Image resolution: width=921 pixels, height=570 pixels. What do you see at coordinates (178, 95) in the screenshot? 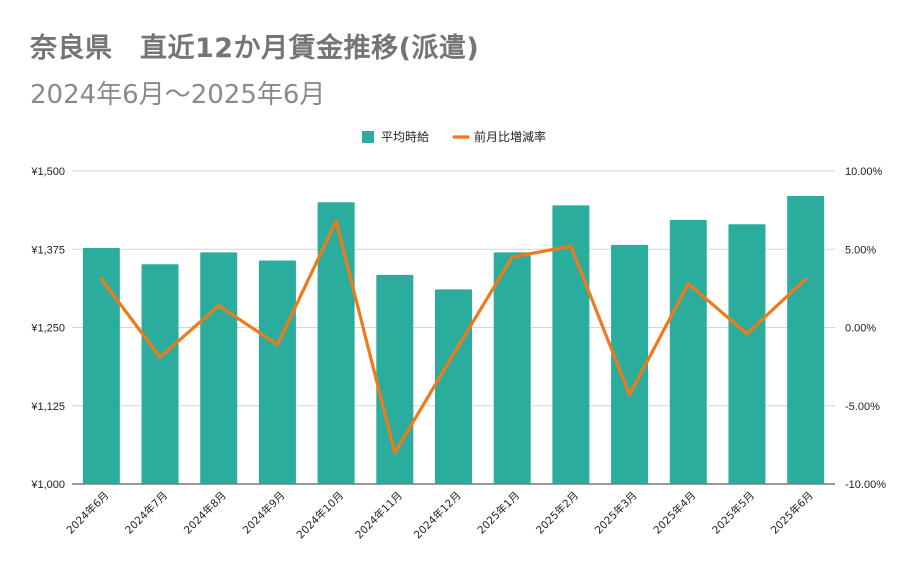
I see `chart-subtitle: 2024年6月～2025年6月` at bounding box center [178, 95].